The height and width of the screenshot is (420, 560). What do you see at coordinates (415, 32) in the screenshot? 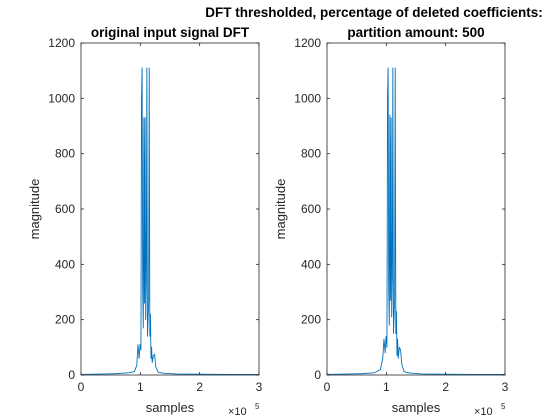
I see `chart-title-line-2: partition amount: 500` at bounding box center [415, 32].